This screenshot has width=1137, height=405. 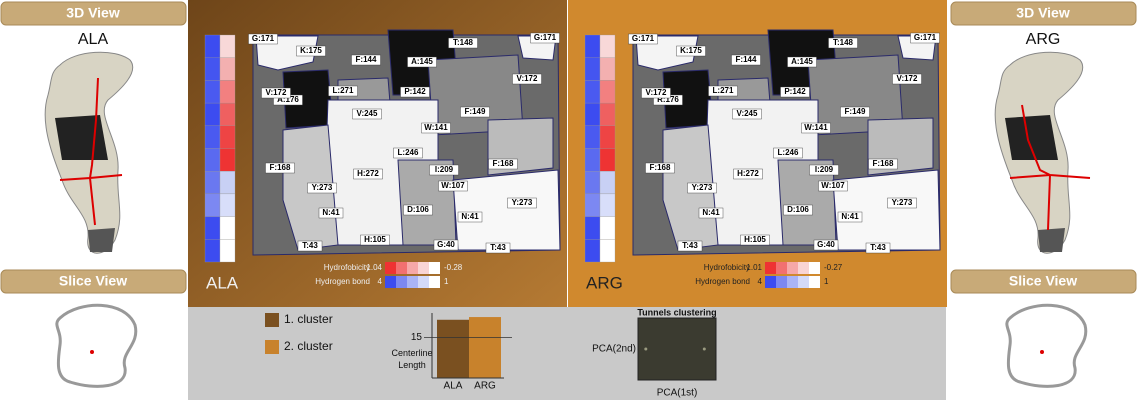 I want to click on cluster-swatch, so click(x=272, y=320).